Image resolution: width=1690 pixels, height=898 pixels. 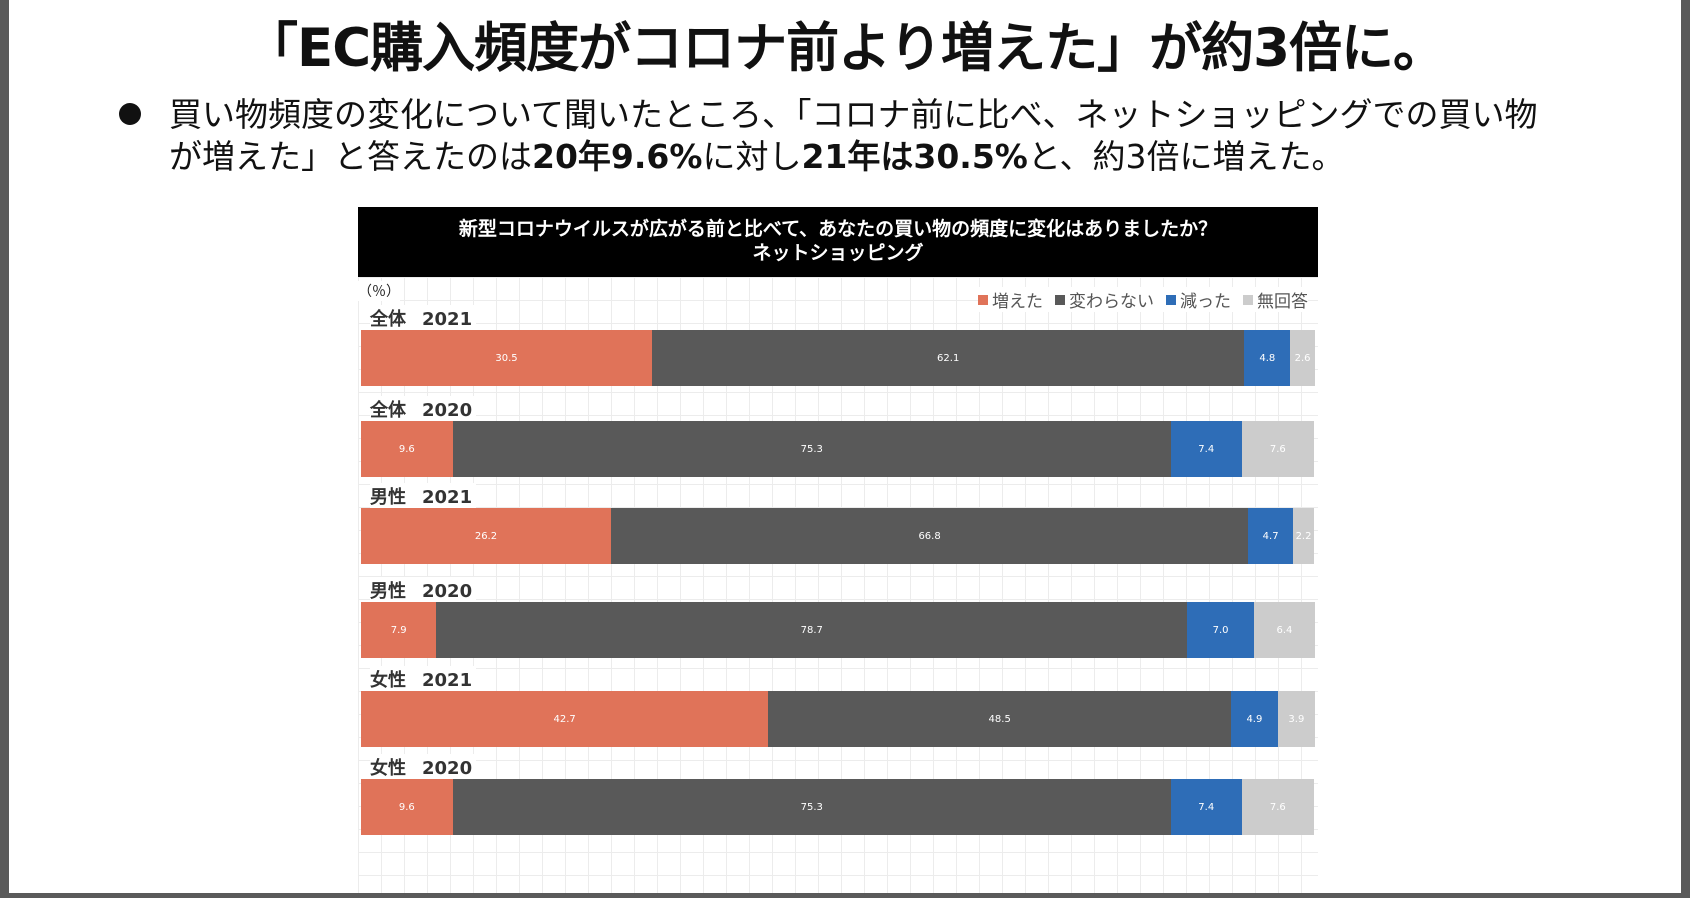 I want to click on bar-segment: 2.2, so click(x=1304, y=536).